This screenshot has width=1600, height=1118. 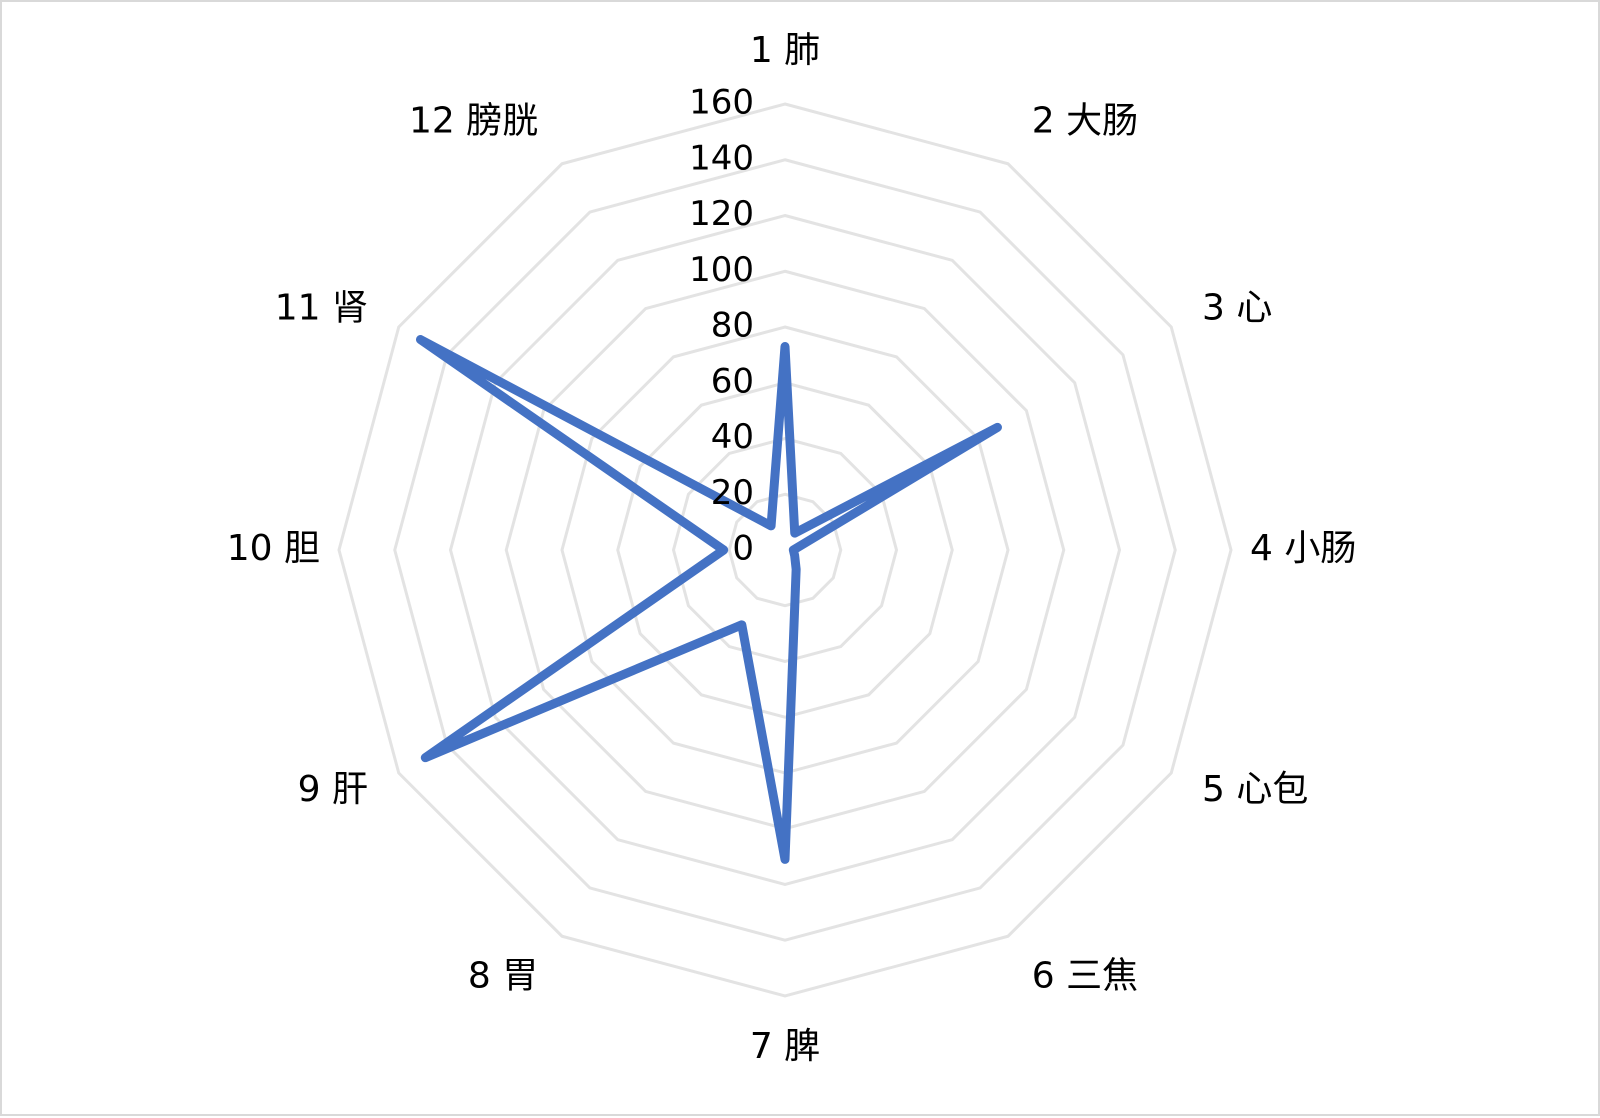 I want to click on category-label: 2 大肠, so click(x=1085, y=121).